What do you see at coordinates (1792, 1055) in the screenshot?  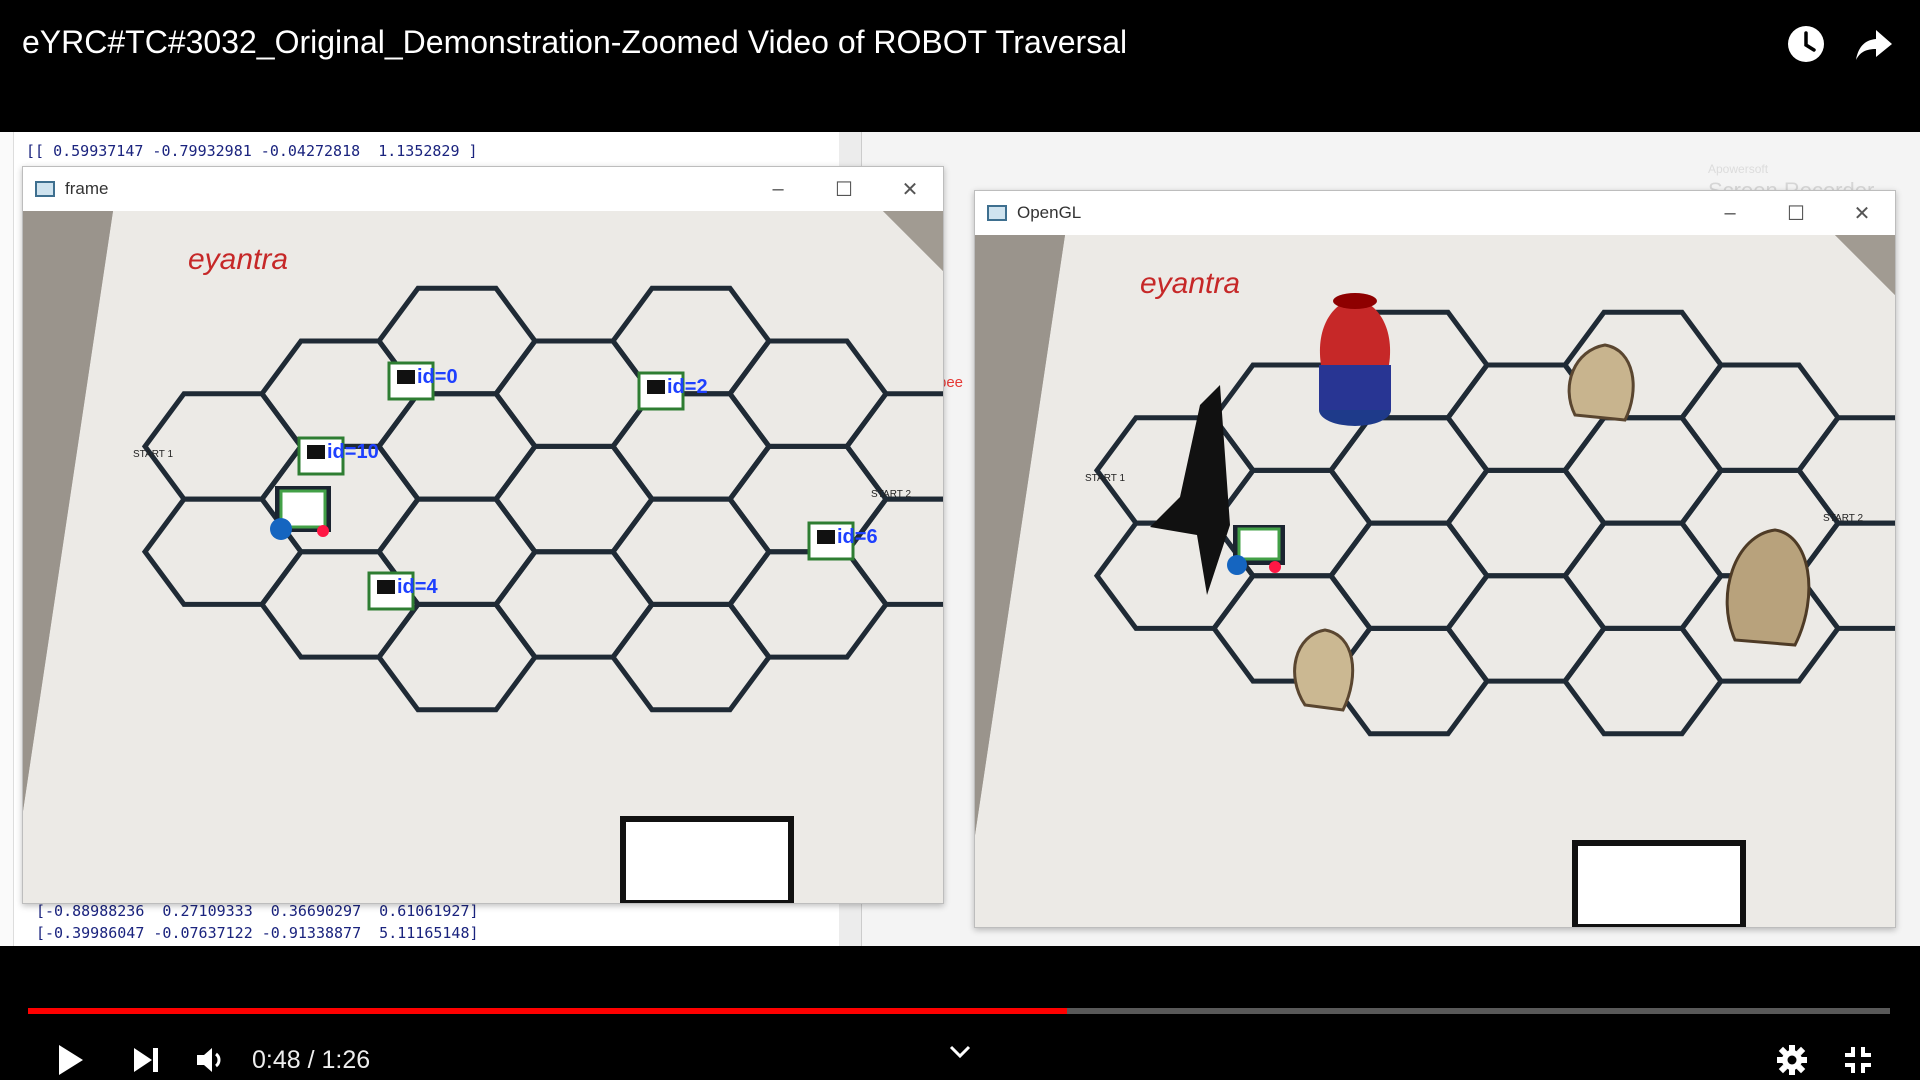 I see `settings-icon` at bounding box center [1792, 1055].